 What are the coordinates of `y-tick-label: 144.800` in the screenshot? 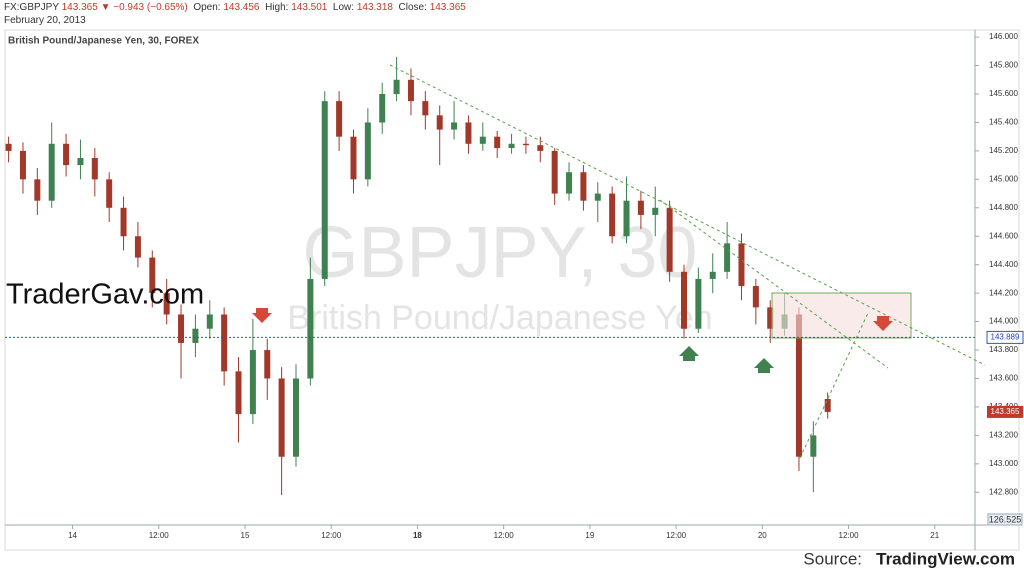 It's located at (1003, 207).